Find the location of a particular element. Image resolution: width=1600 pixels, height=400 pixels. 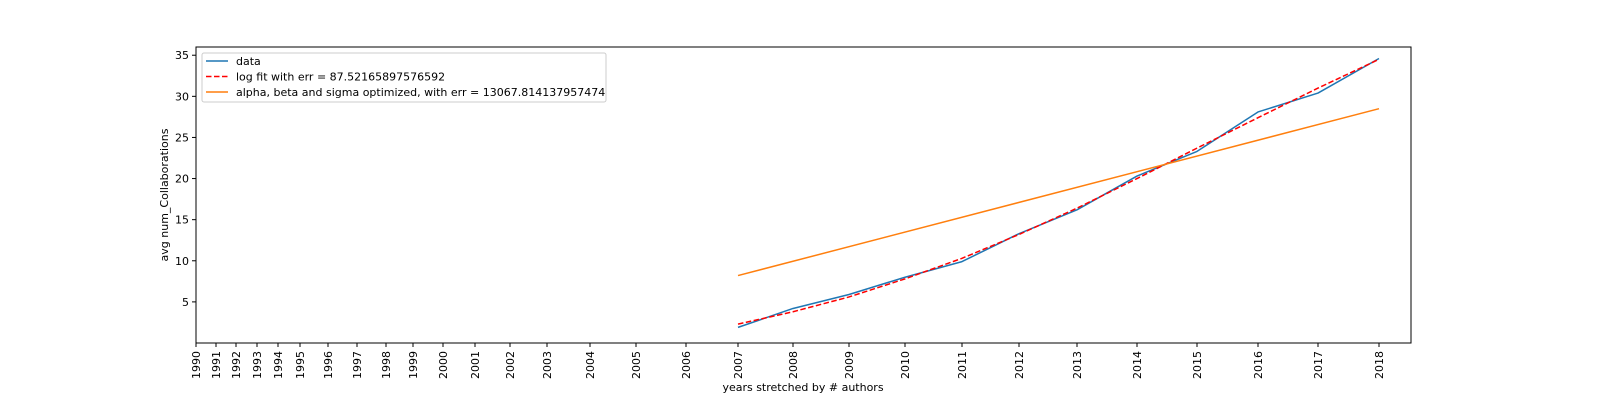

y-tick-label: 15 is located at coordinates (182, 220).